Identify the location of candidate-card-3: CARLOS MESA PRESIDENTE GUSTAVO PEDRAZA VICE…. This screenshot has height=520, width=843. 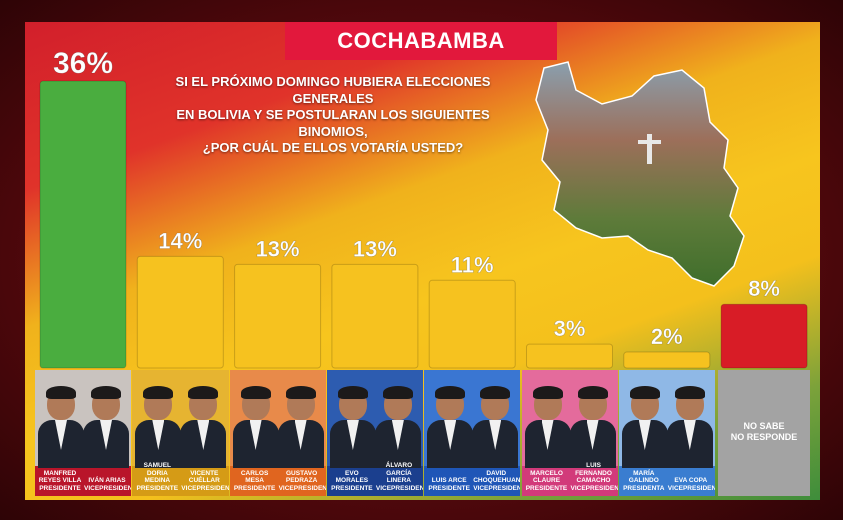
(277, 433).